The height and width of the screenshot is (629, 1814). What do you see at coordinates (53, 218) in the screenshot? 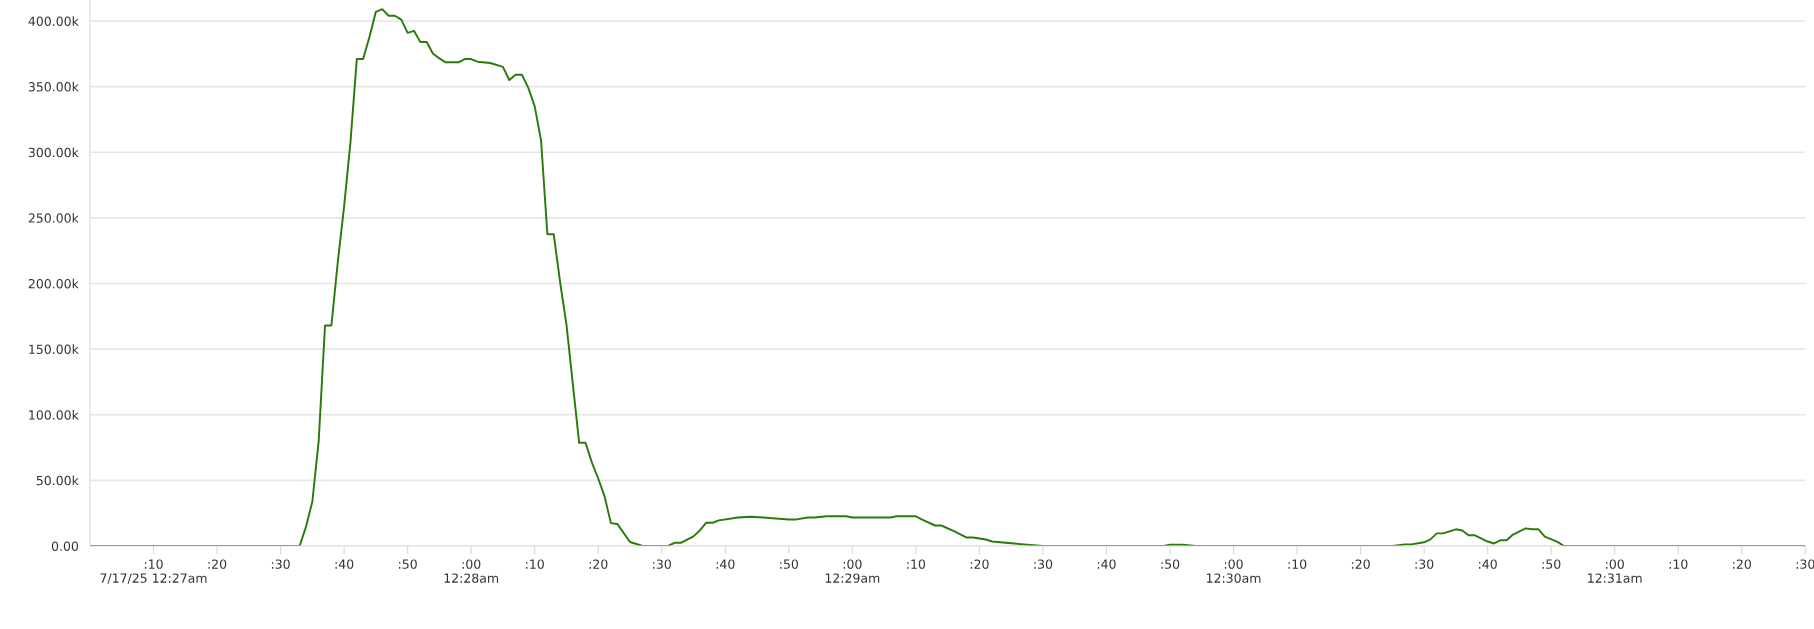
I see `y-tick-label: 250.00k` at bounding box center [53, 218].